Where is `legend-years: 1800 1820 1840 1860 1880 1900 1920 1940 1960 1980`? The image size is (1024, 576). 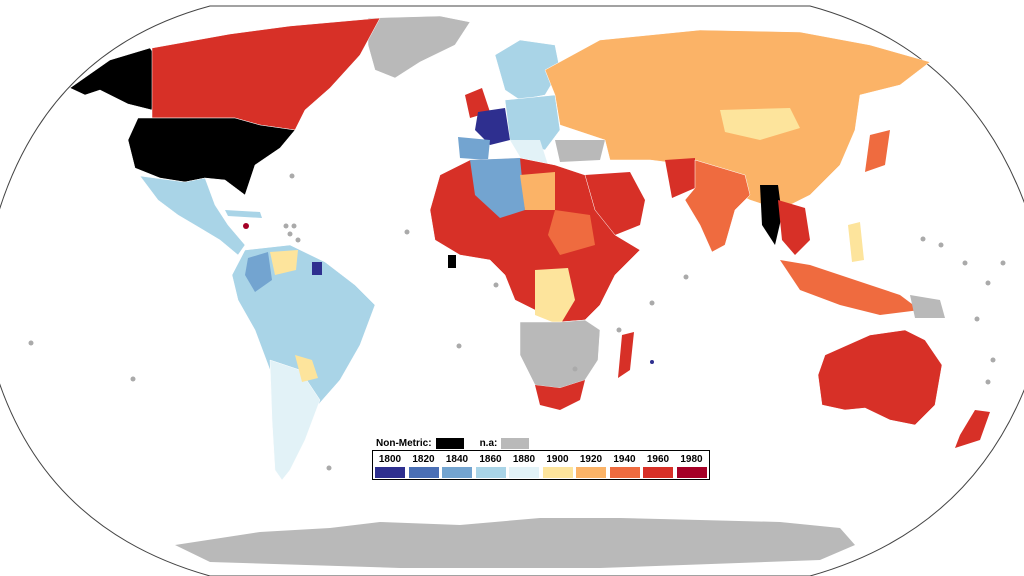
legend-years: 1800 1820 1840 1860 1880 1900 1920 1940 1960 1980 is located at coordinates (541, 465).